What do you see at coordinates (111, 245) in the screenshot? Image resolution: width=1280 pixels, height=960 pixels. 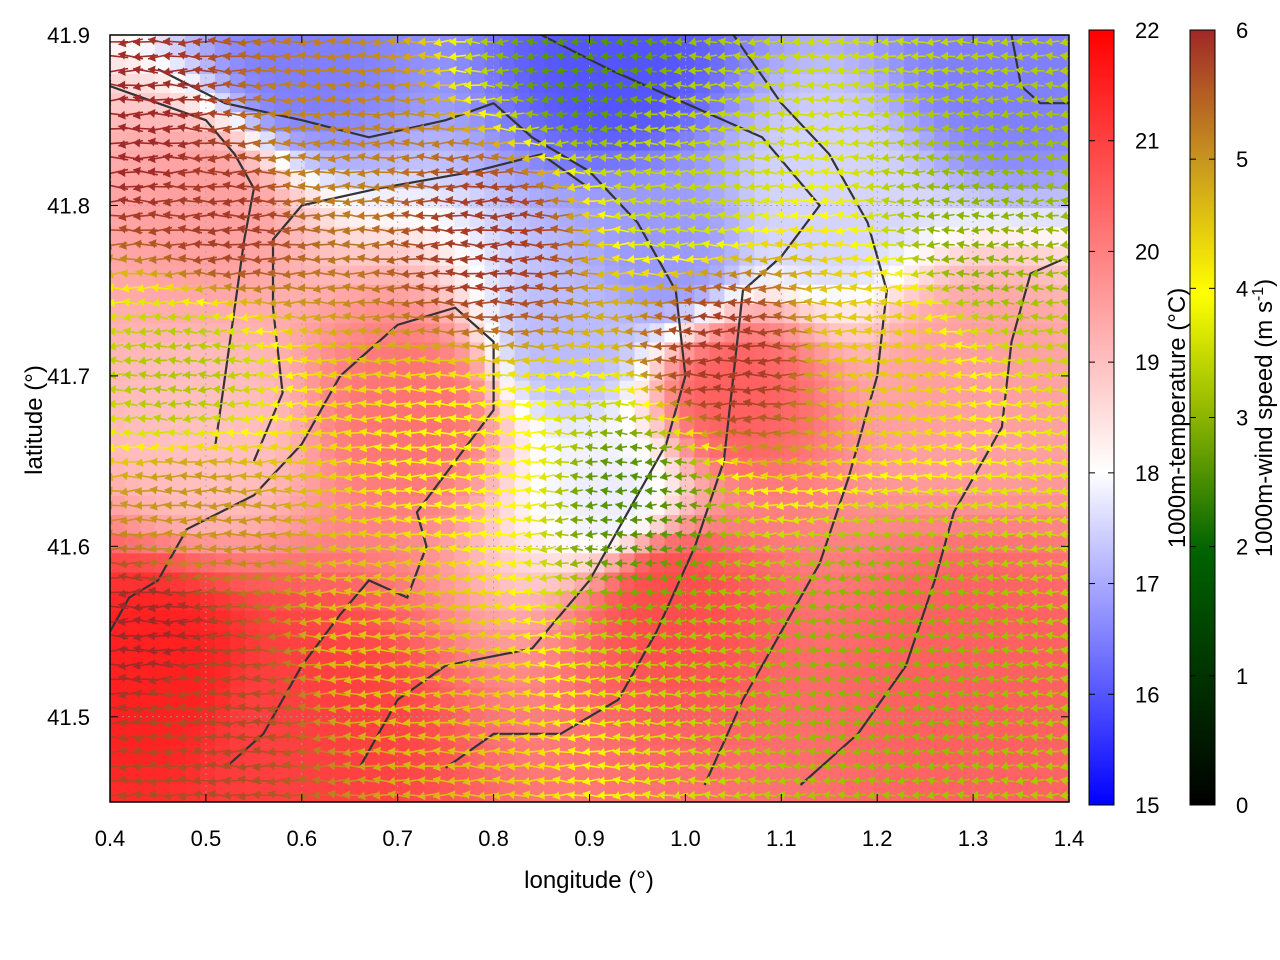 I see `wind-vector-head` at bounding box center [111, 245].